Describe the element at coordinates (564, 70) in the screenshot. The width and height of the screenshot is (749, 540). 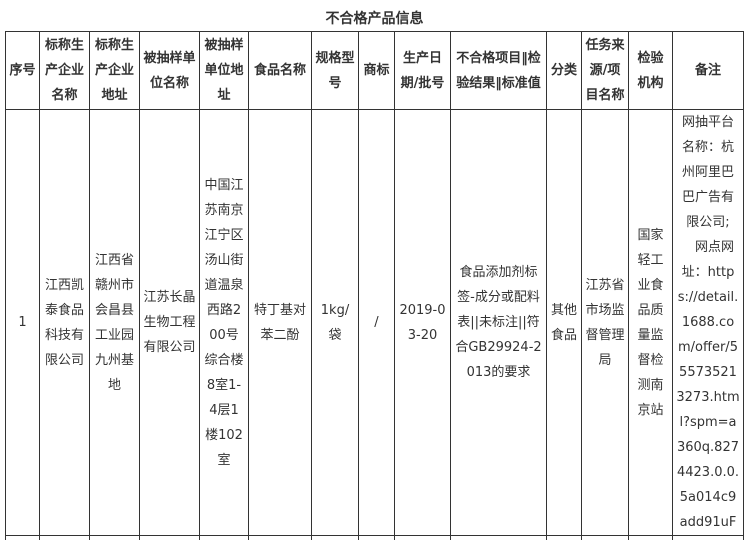
I see `col-header-category: 分类` at that location.